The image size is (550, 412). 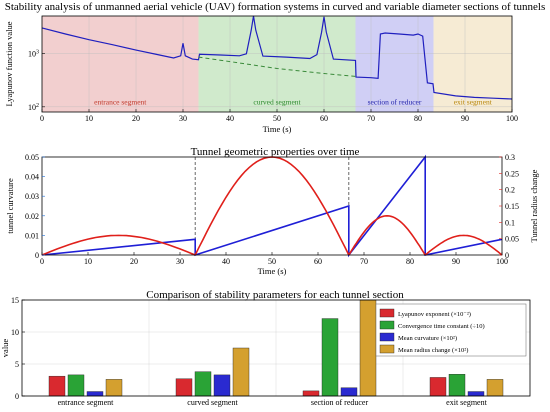 What do you see at coordinates (510, 222) in the screenshot?
I see `right-tick-label-2: 0.1` at bounding box center [510, 222].